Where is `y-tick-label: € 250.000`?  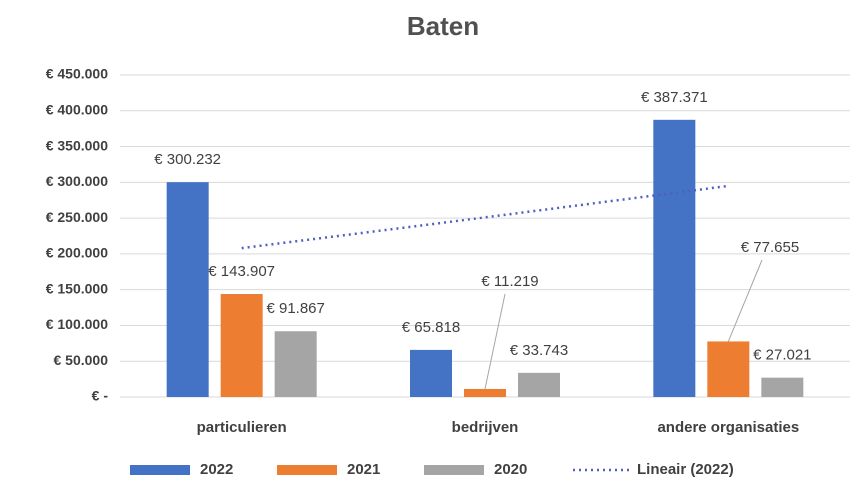
y-tick-label: € 250.000 is located at coordinates (77, 217).